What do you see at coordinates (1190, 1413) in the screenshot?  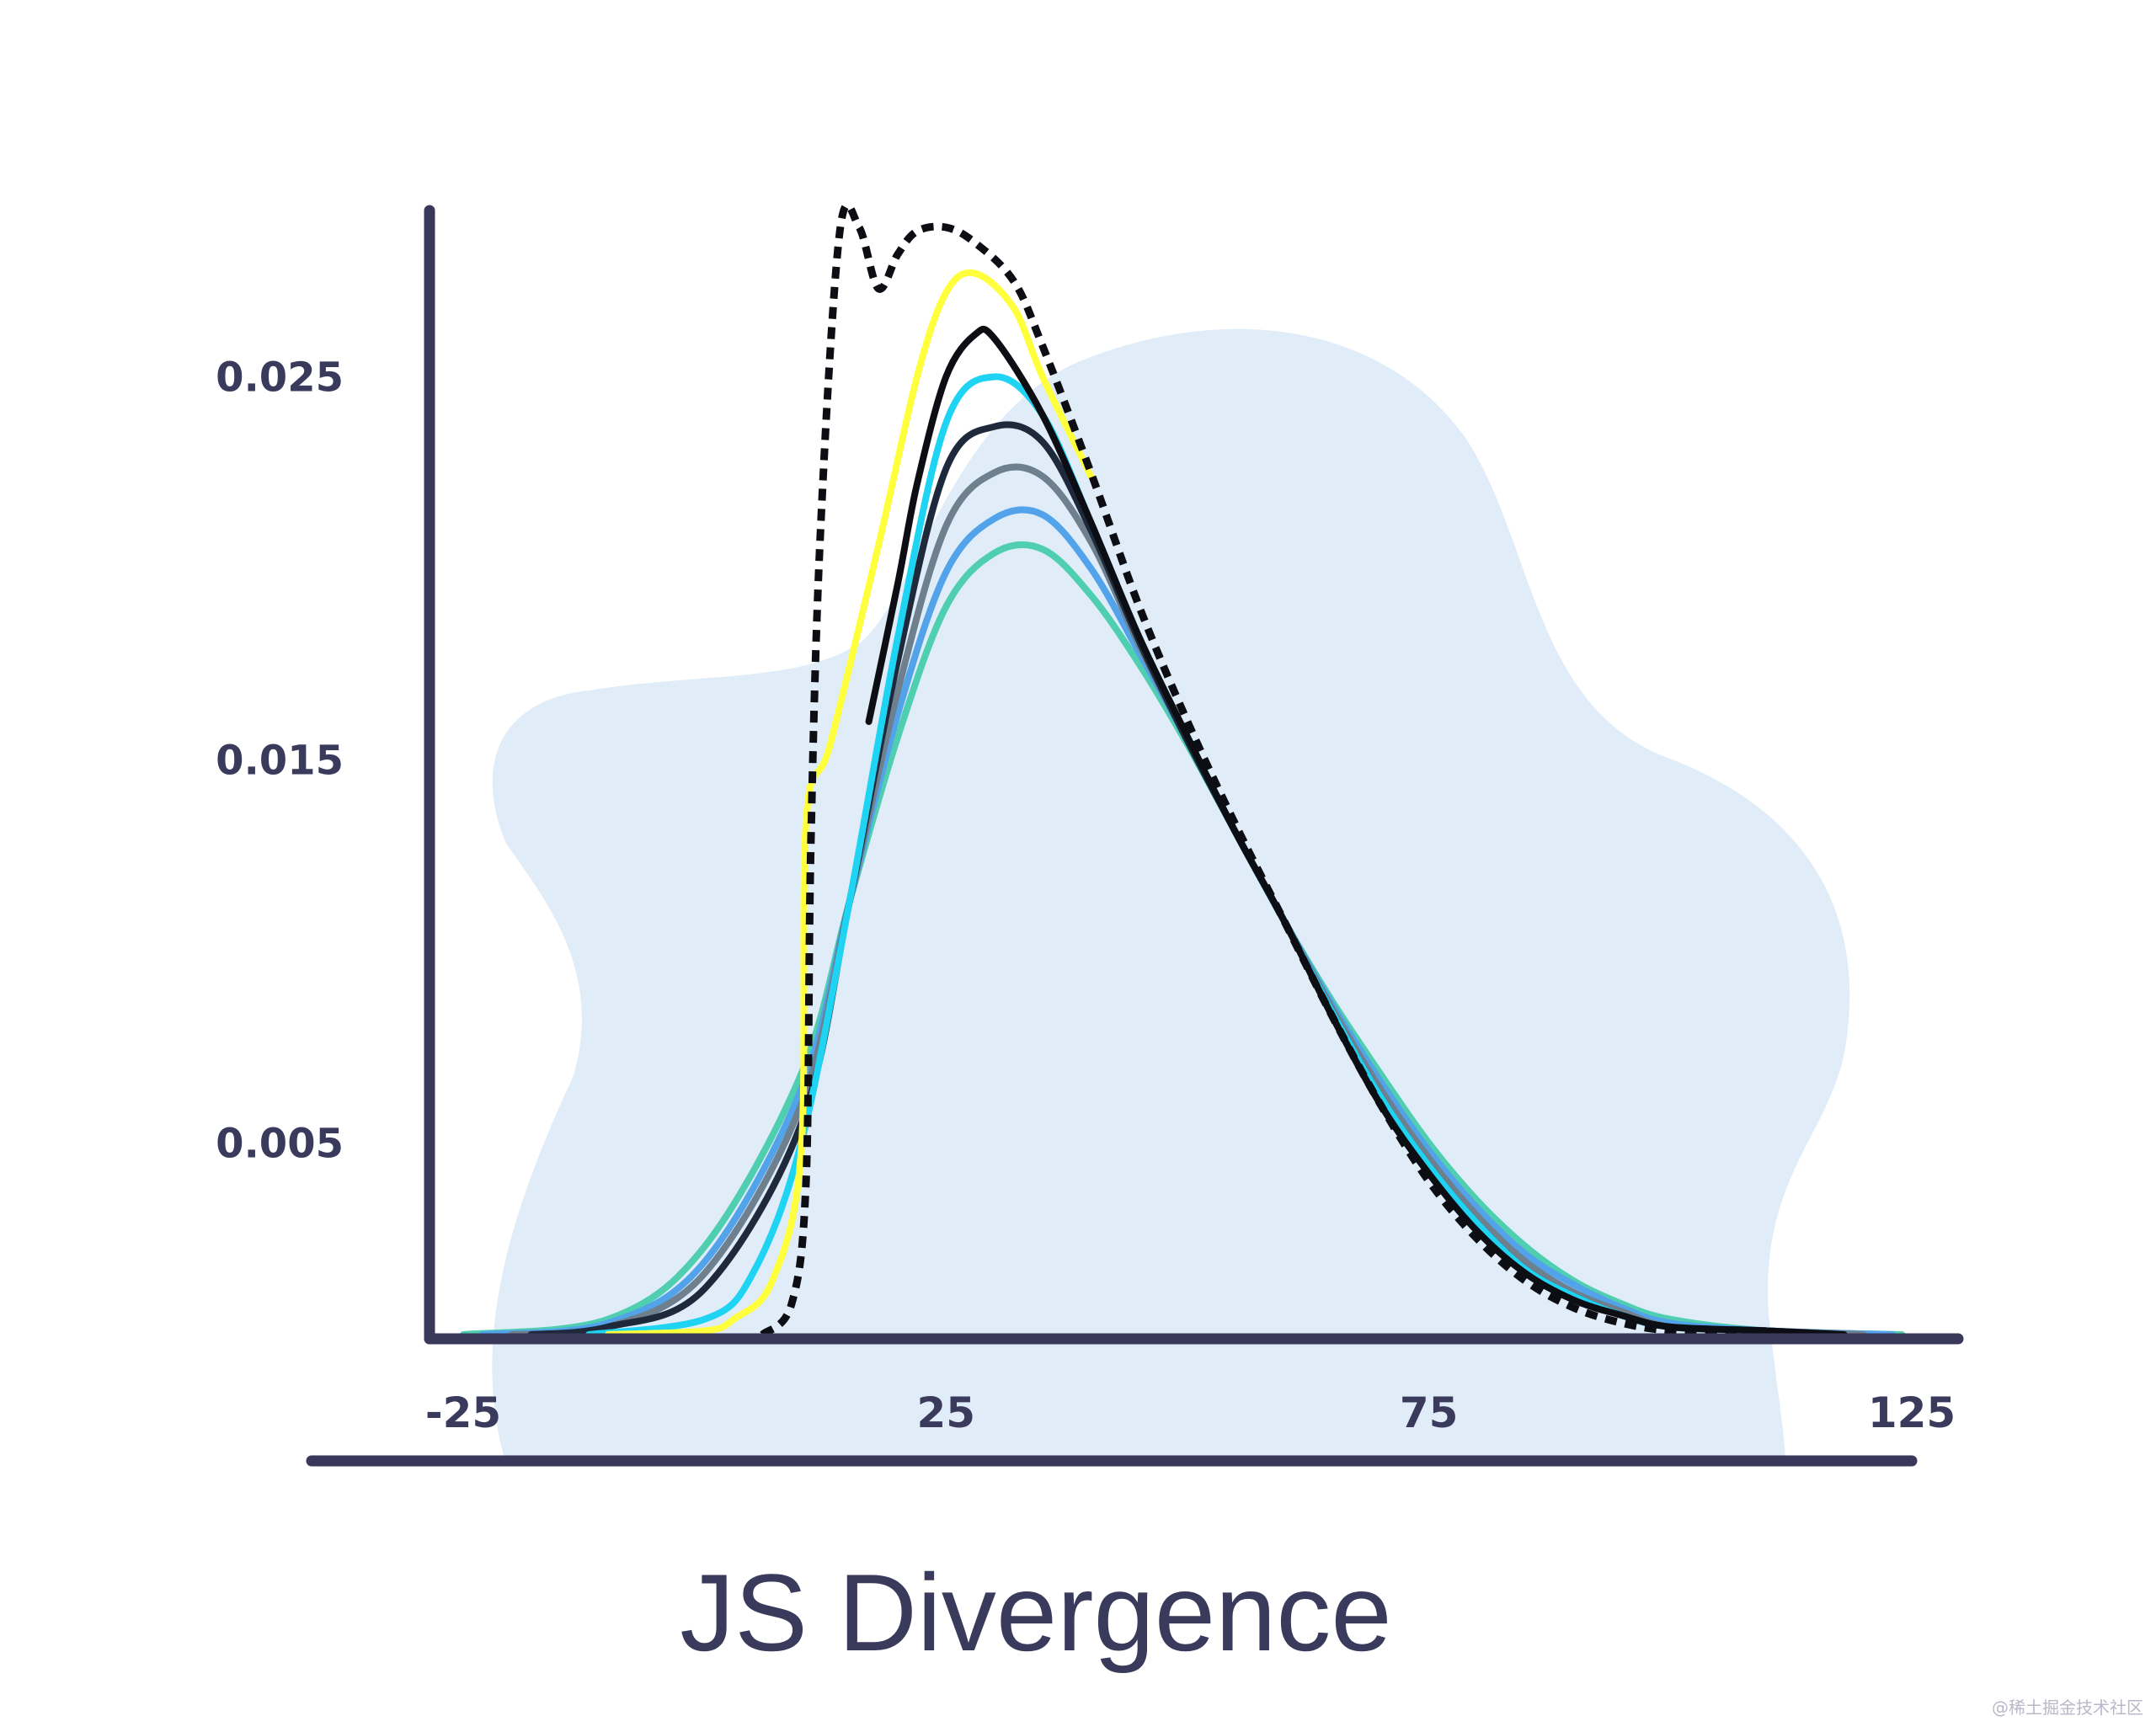 I see `x-tick-labels: -25 25 75 125` at bounding box center [1190, 1413].